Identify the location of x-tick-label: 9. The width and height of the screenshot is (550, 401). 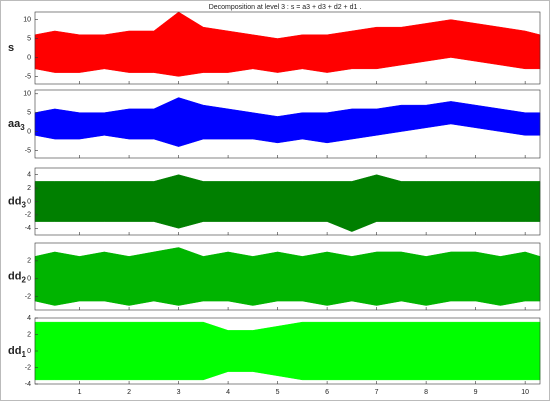
(476, 392).